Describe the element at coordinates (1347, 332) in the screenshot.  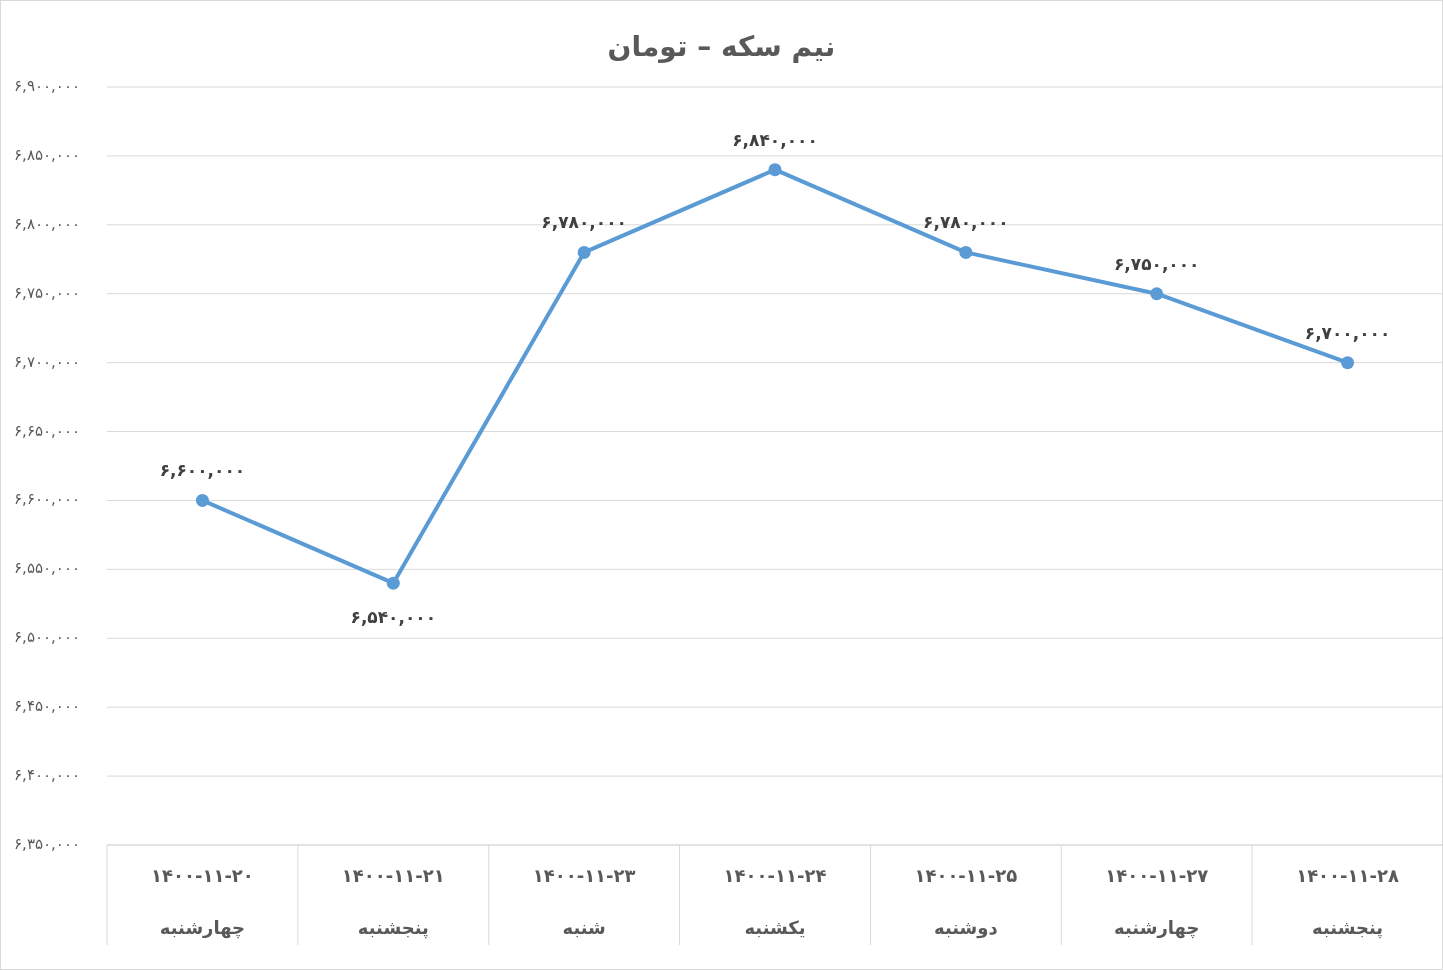
I see `data-label: ۶,۷۰۰,۰۰۰` at that location.